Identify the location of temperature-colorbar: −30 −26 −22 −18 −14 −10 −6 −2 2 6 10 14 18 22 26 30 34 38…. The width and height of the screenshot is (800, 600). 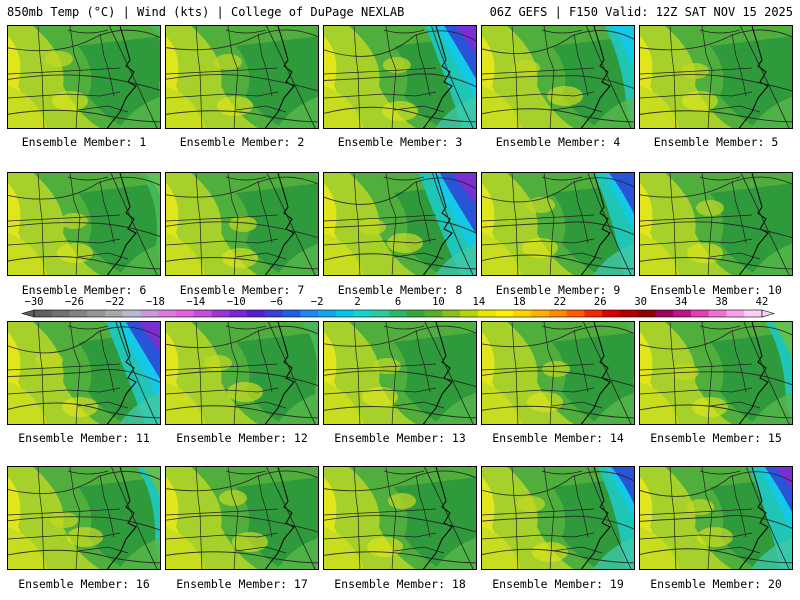
(400, 309).